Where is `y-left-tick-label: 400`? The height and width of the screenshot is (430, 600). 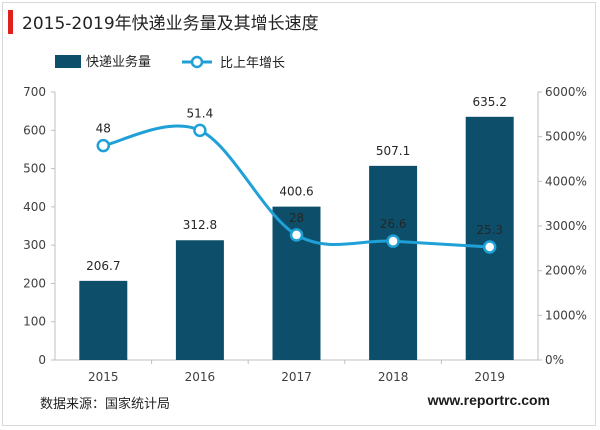 y-left-tick-label: 400 is located at coordinates (34, 207).